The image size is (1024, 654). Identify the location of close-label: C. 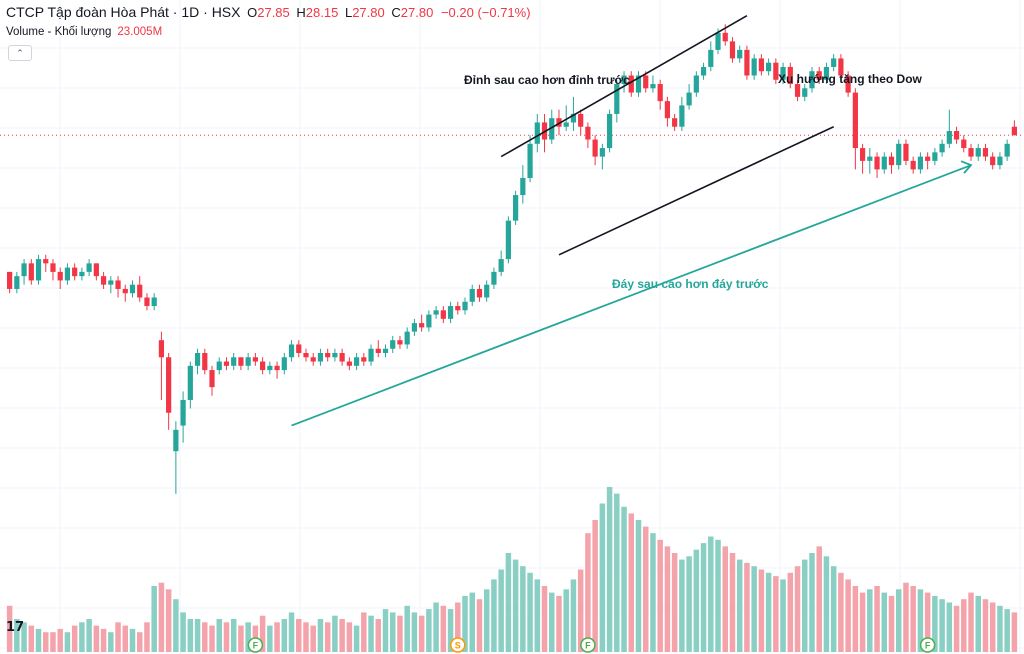
(396, 12).